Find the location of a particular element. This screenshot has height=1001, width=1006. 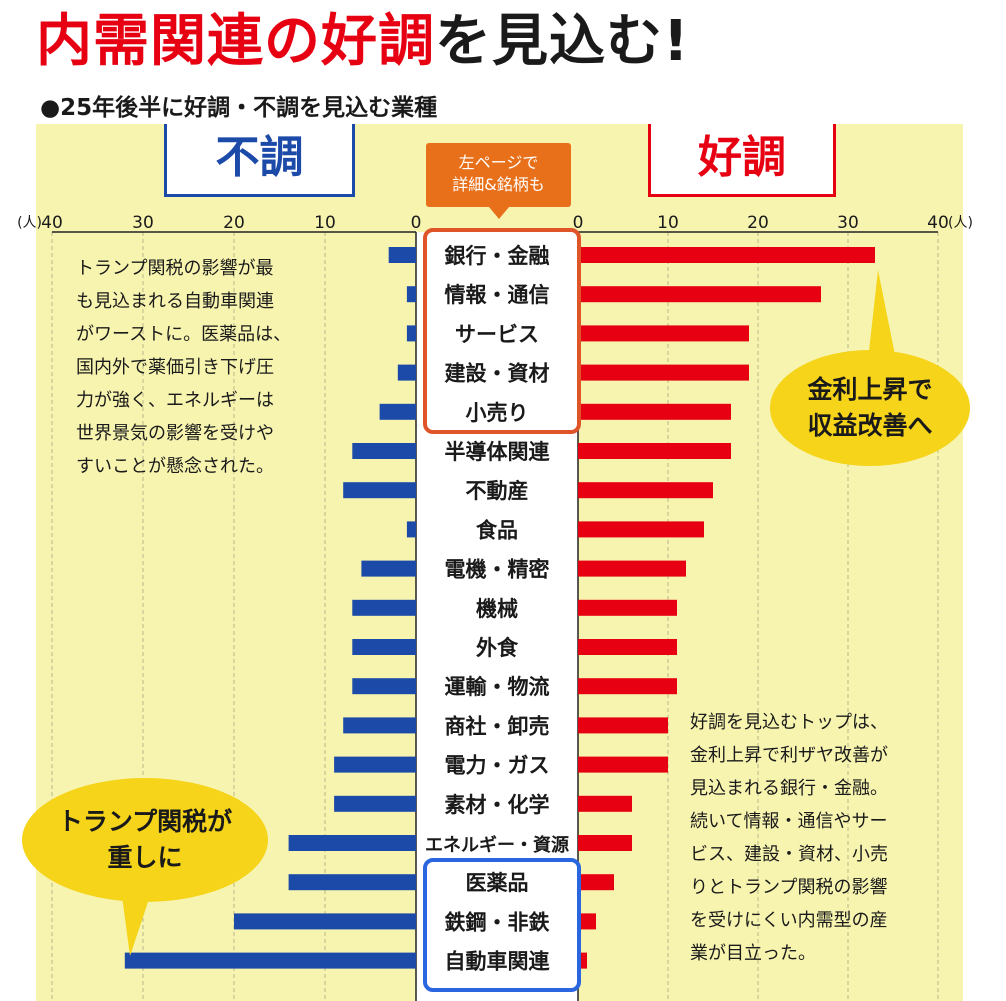

category-label: 情報・通信 is located at coordinates (497, 295).